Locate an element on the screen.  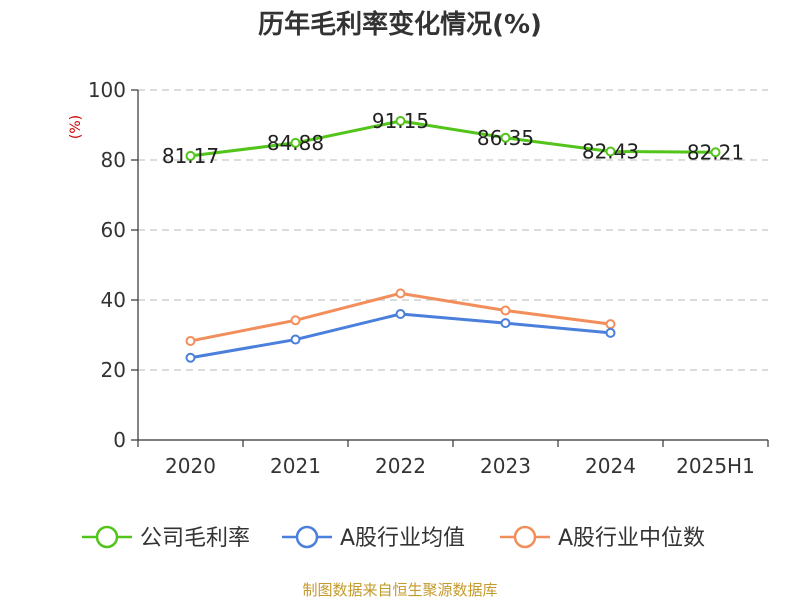
y-tick-label-60: 60 is located at coordinates (113, 230).